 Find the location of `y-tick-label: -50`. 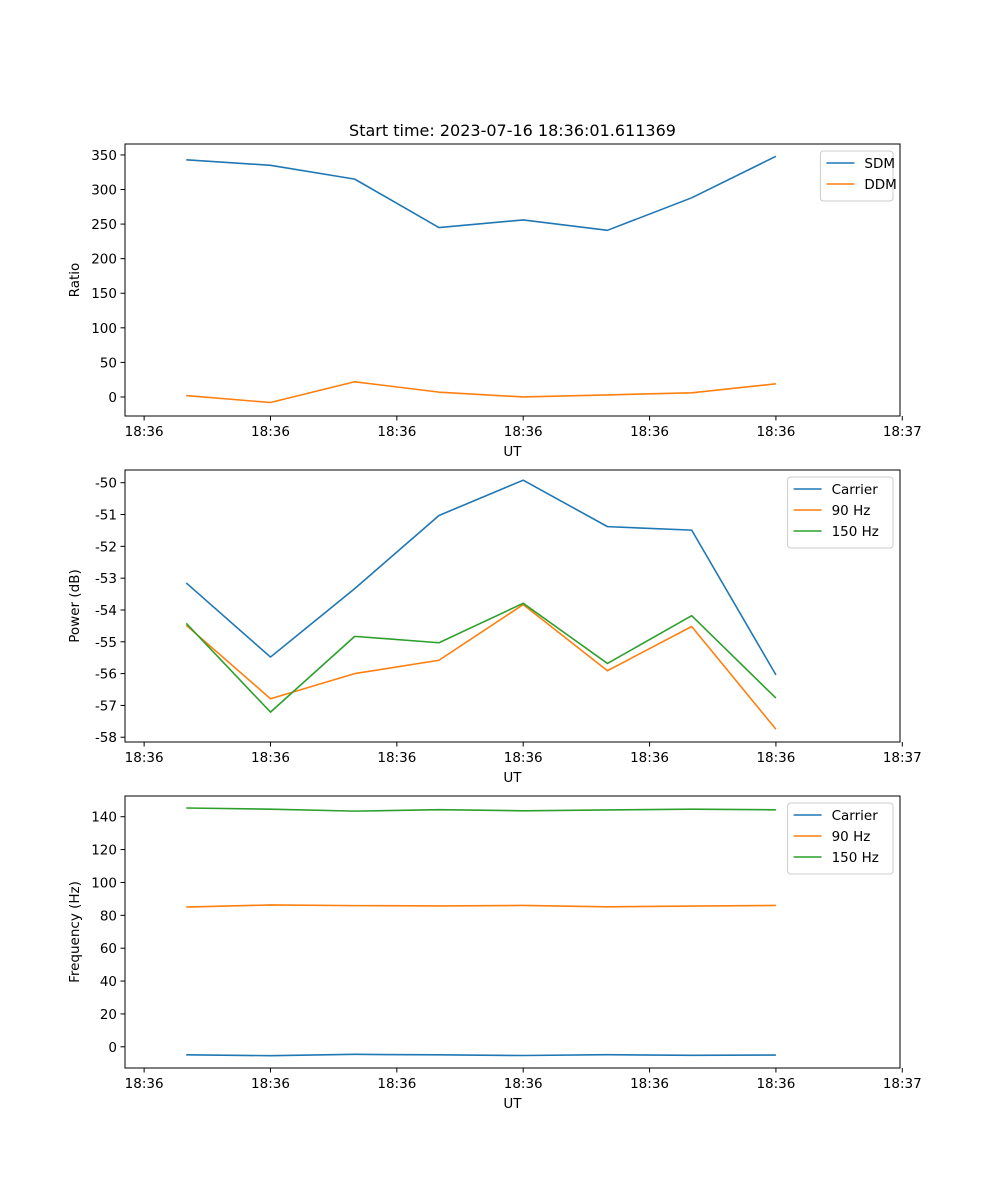

y-tick-label: -50 is located at coordinates (106, 484).